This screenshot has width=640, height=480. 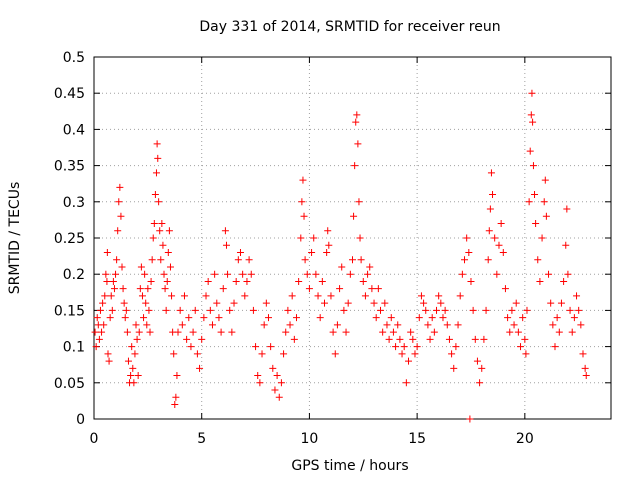 I want to click on y-tick-label: 0.15, so click(x=69, y=311).